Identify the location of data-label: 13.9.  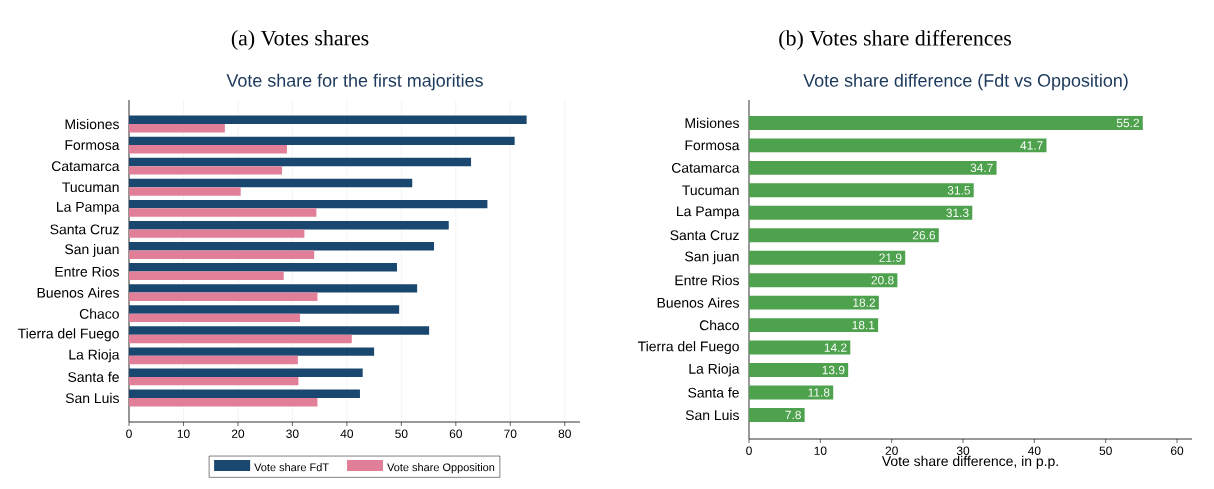
(833, 370).